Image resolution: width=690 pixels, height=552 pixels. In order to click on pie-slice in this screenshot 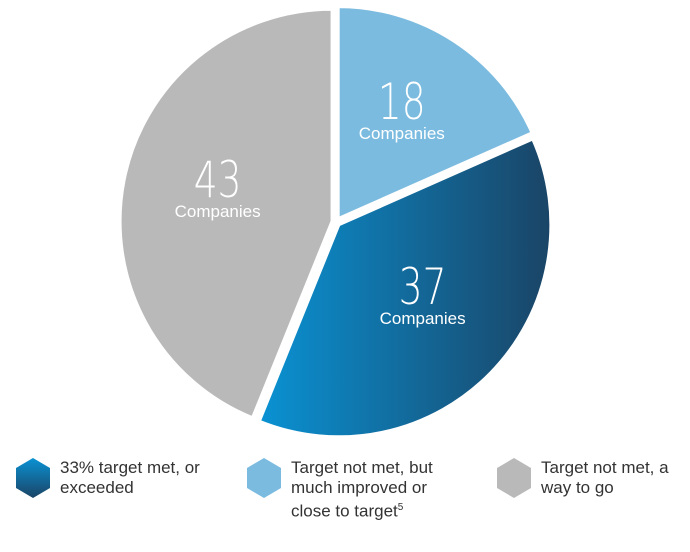, I will do `click(435, 113)`.